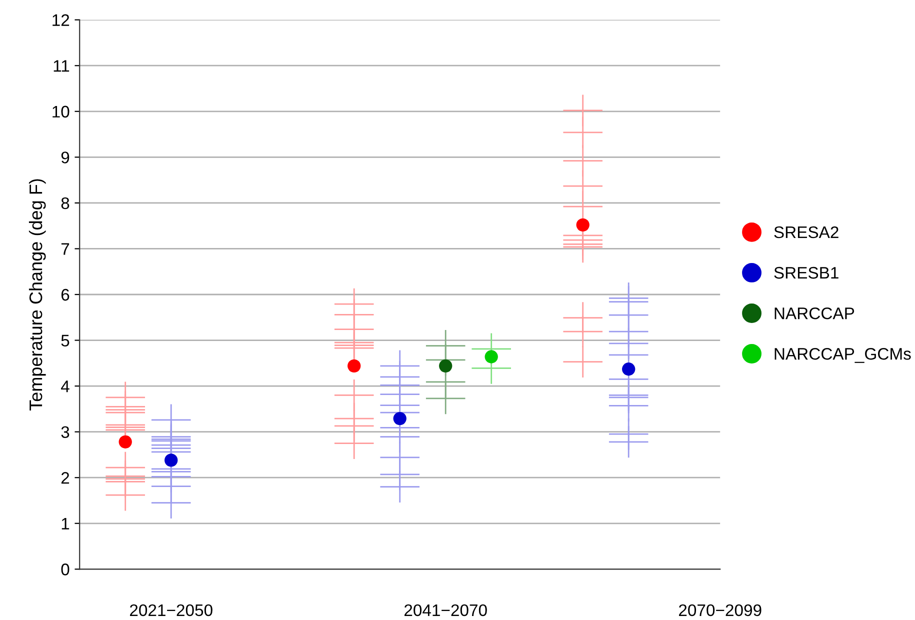  Describe the element at coordinates (814, 313) in the screenshot. I see `legend-label: NARCCAP` at that location.